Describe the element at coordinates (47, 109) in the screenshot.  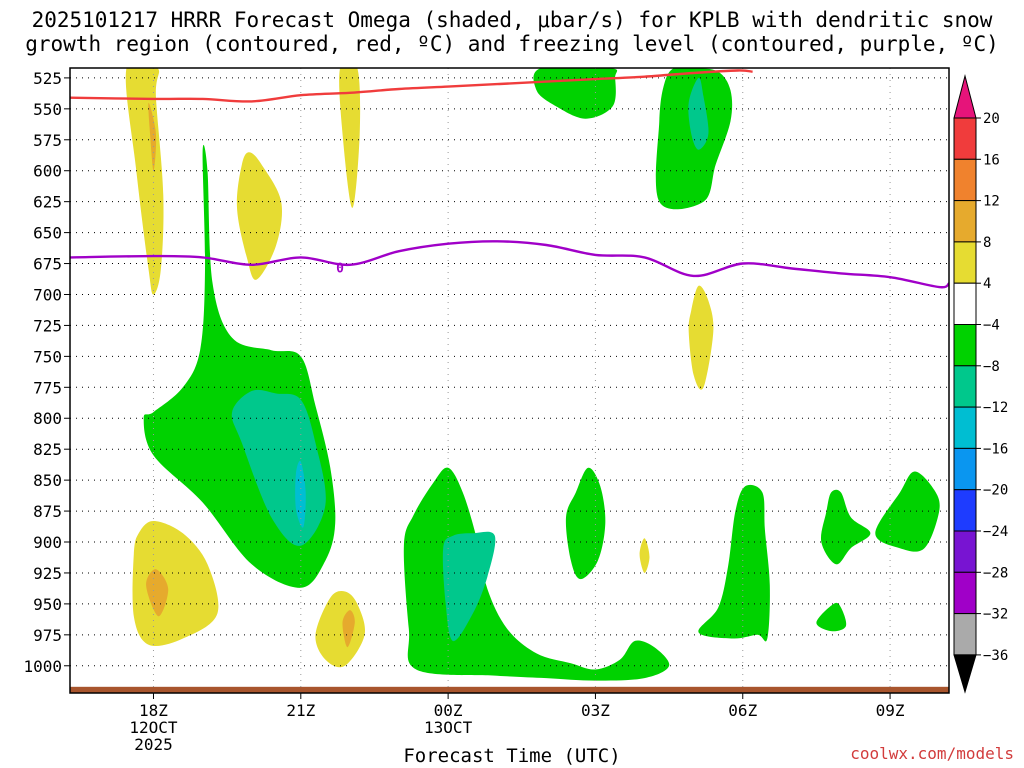
I see `y-tick-label: 550` at that location.